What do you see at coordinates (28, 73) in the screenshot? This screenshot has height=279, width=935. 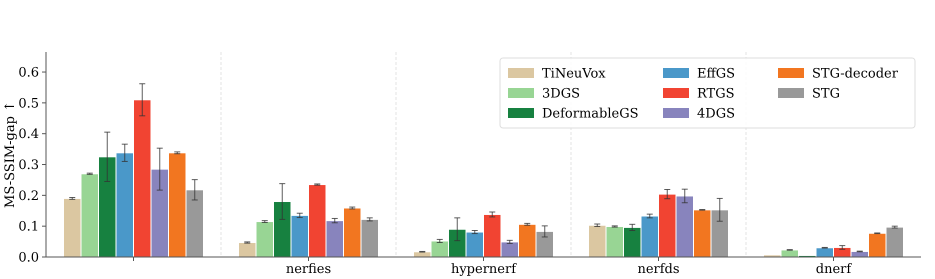 I see `y-tick-label: 0.6` at bounding box center [28, 73].